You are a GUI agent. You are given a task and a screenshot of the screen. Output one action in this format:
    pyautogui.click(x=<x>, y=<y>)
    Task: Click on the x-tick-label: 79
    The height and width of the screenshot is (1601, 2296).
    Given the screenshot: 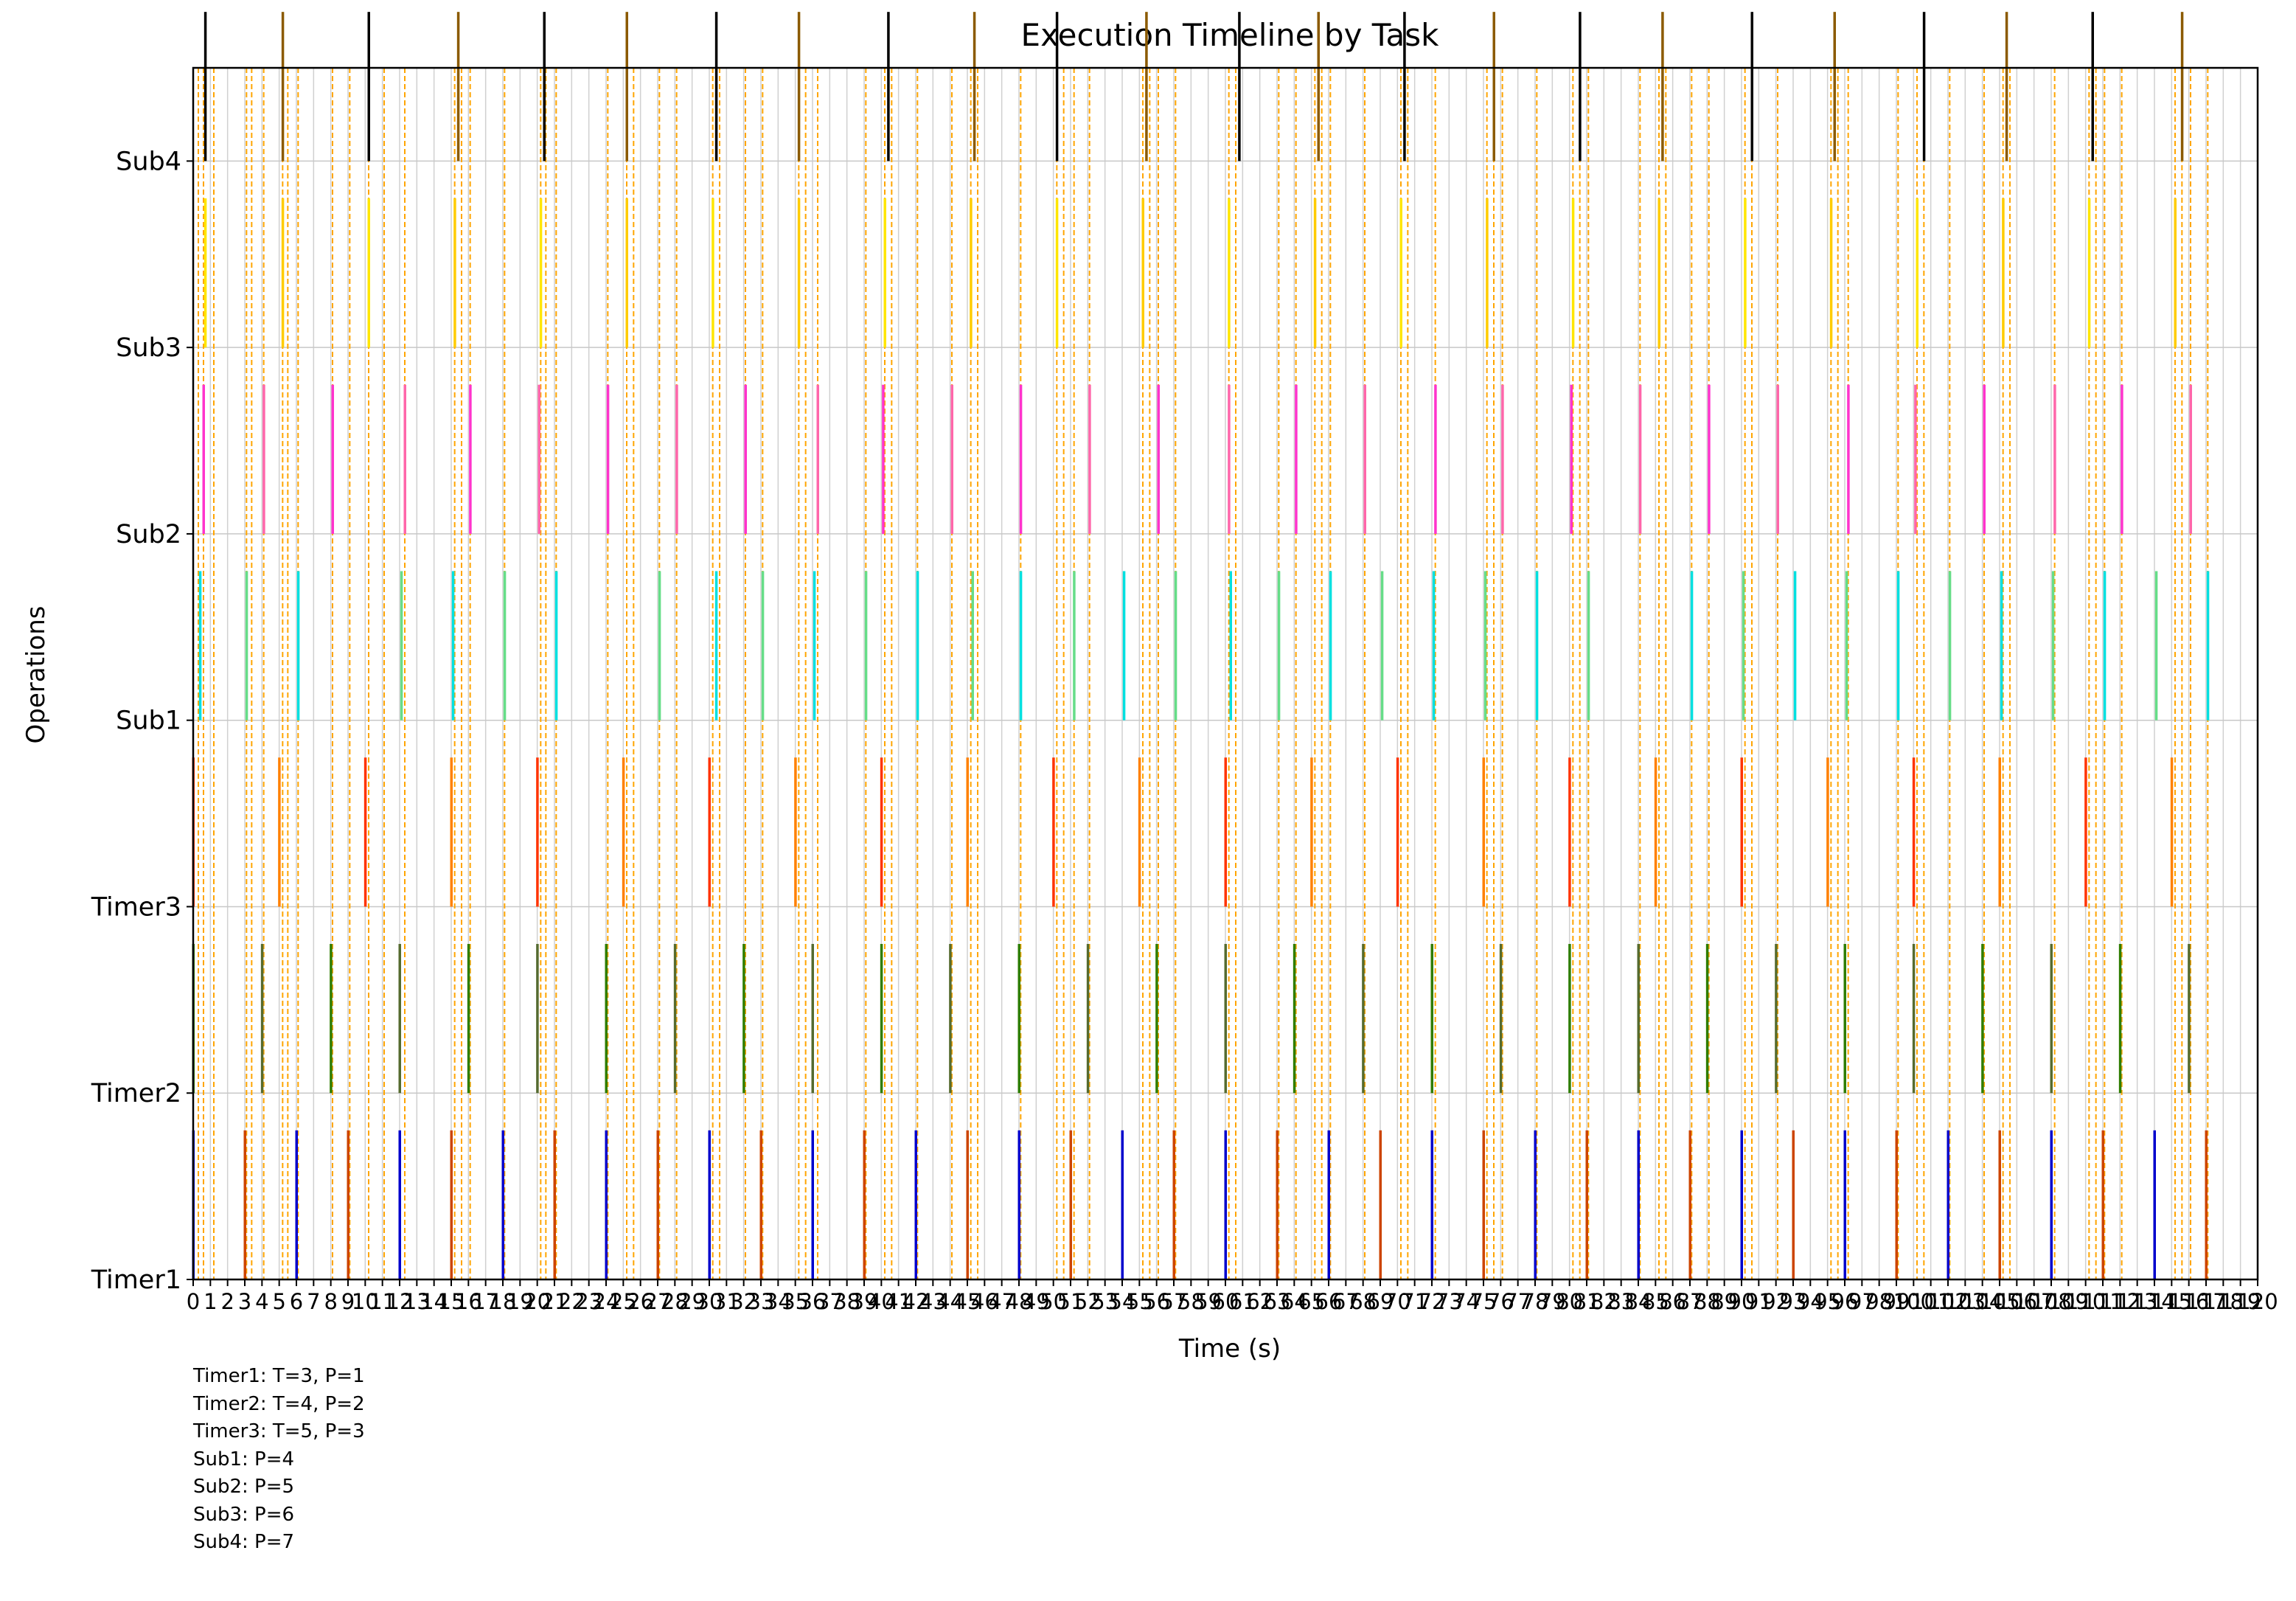 What is the action you would take?
    pyautogui.click(x=1552, y=1301)
    